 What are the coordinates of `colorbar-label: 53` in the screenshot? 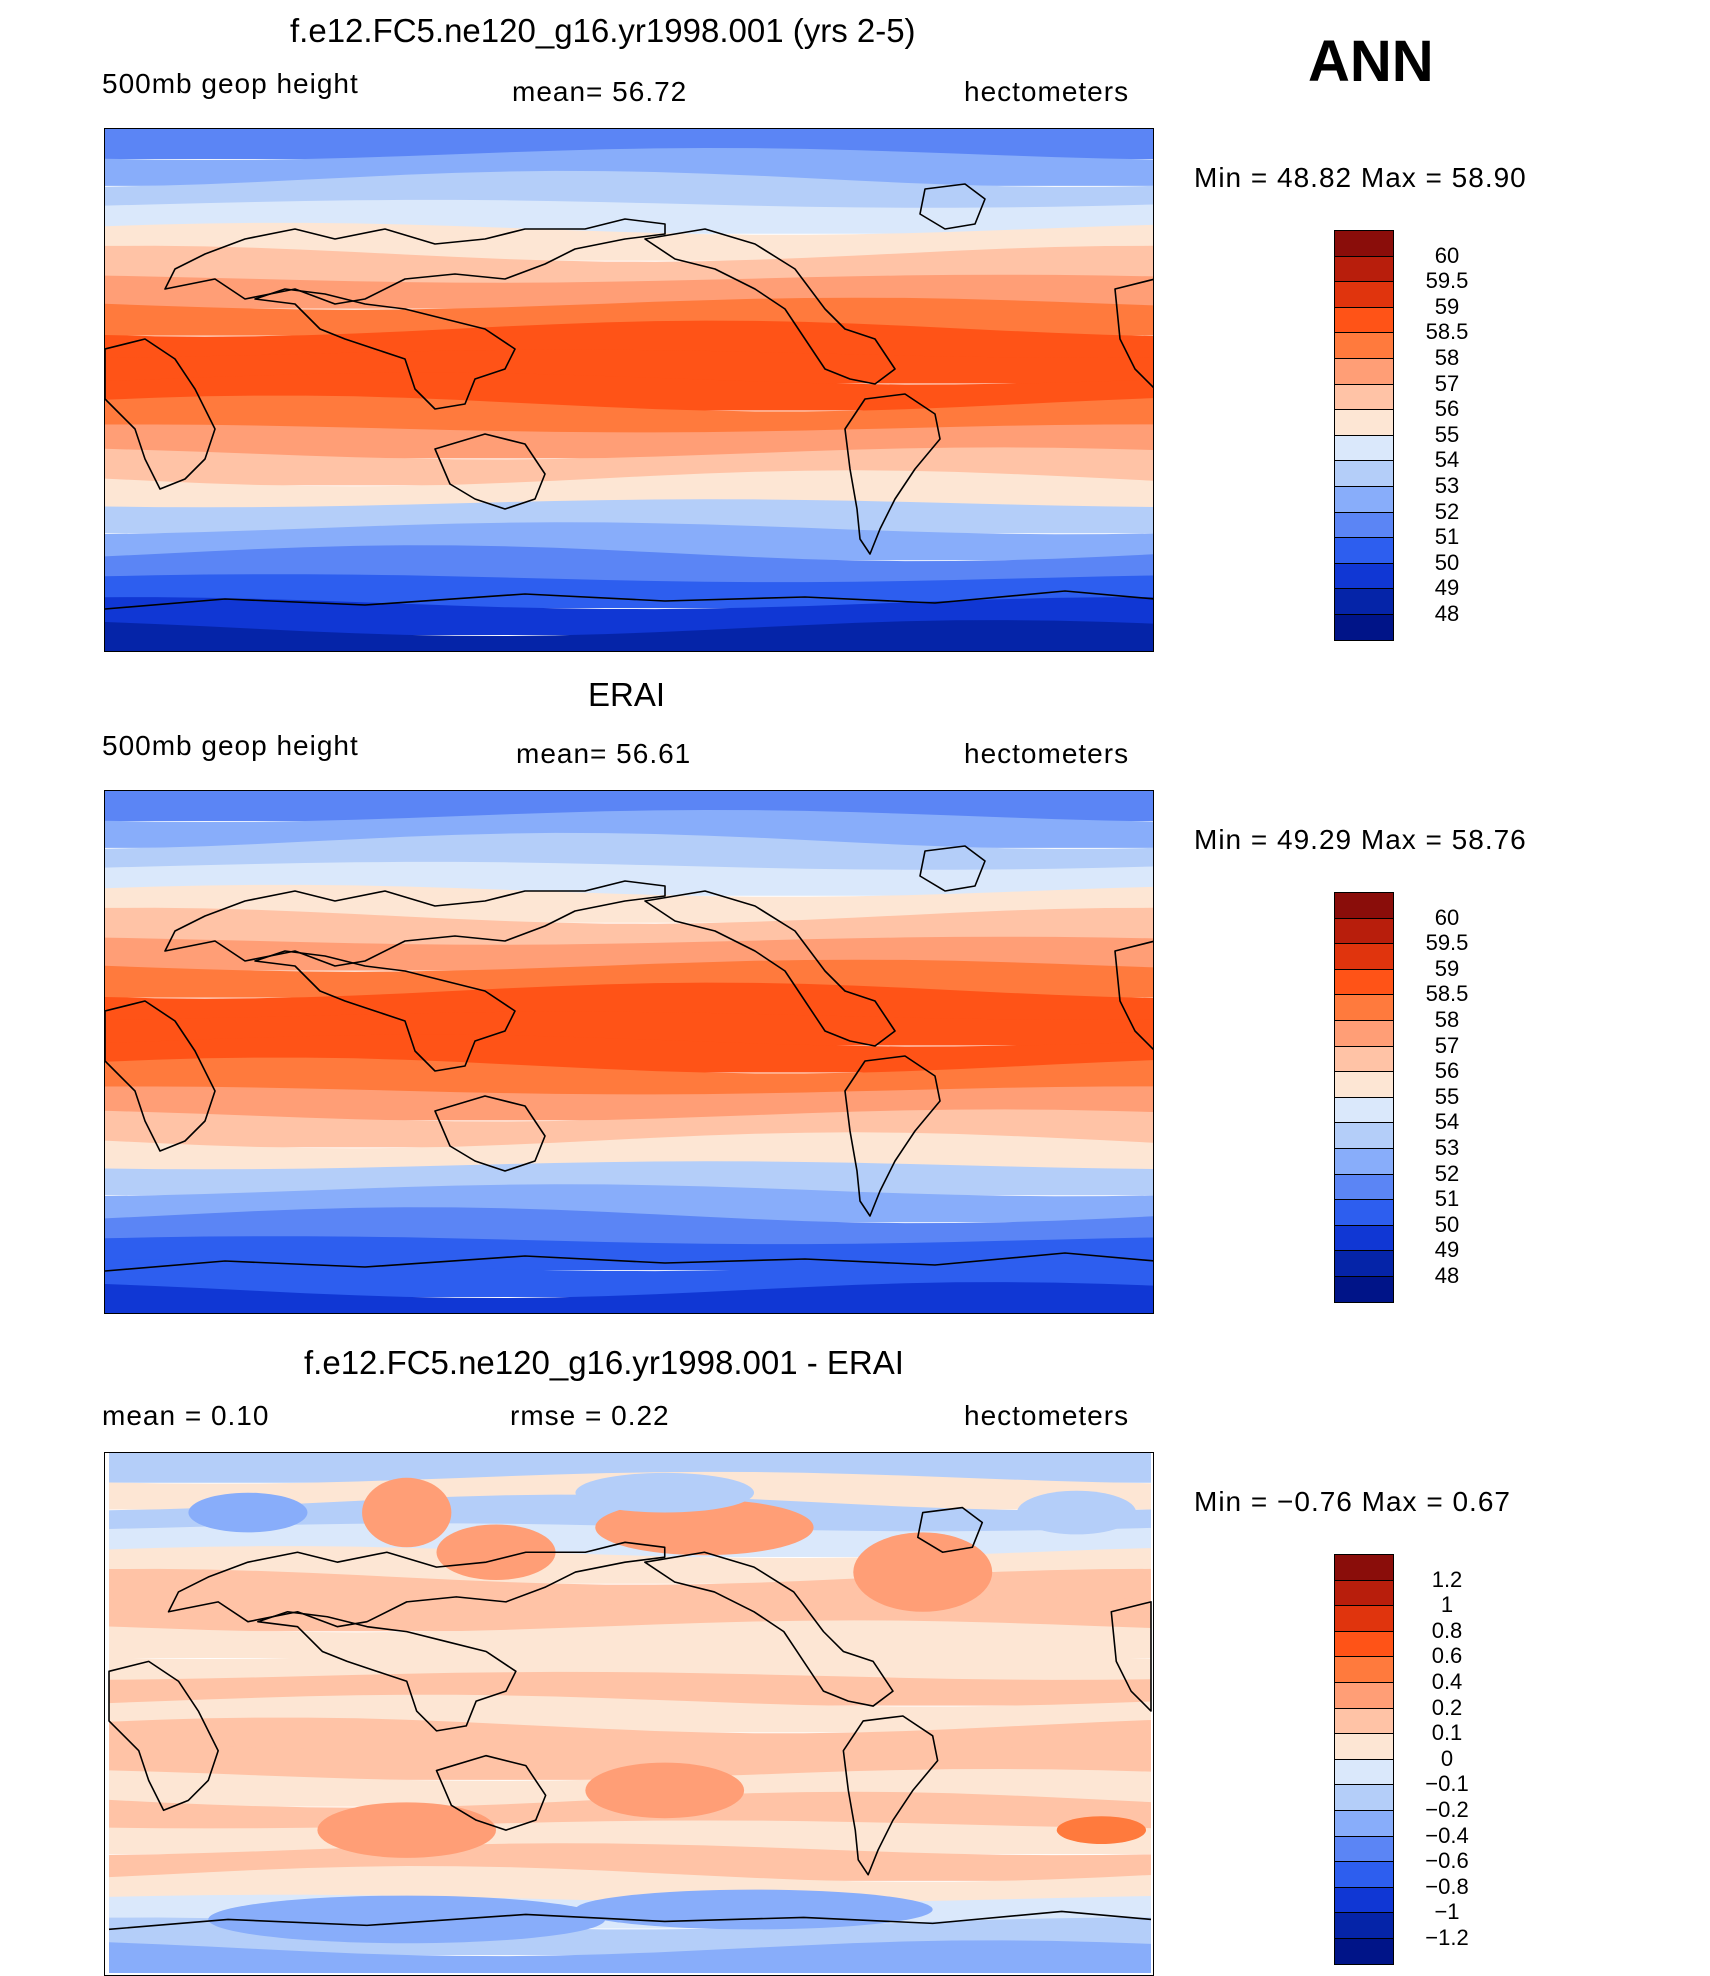 It's located at (1447, 1147).